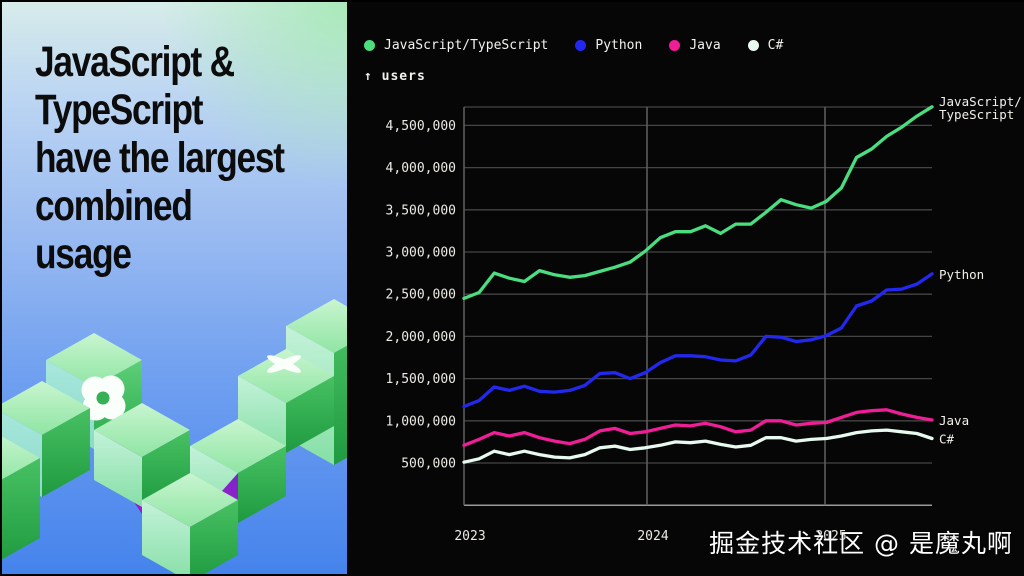 Image resolution: width=1024 pixels, height=576 pixels. Describe the element at coordinates (421, 210) in the screenshot. I see `y-tick-label: 3,500,000` at that location.